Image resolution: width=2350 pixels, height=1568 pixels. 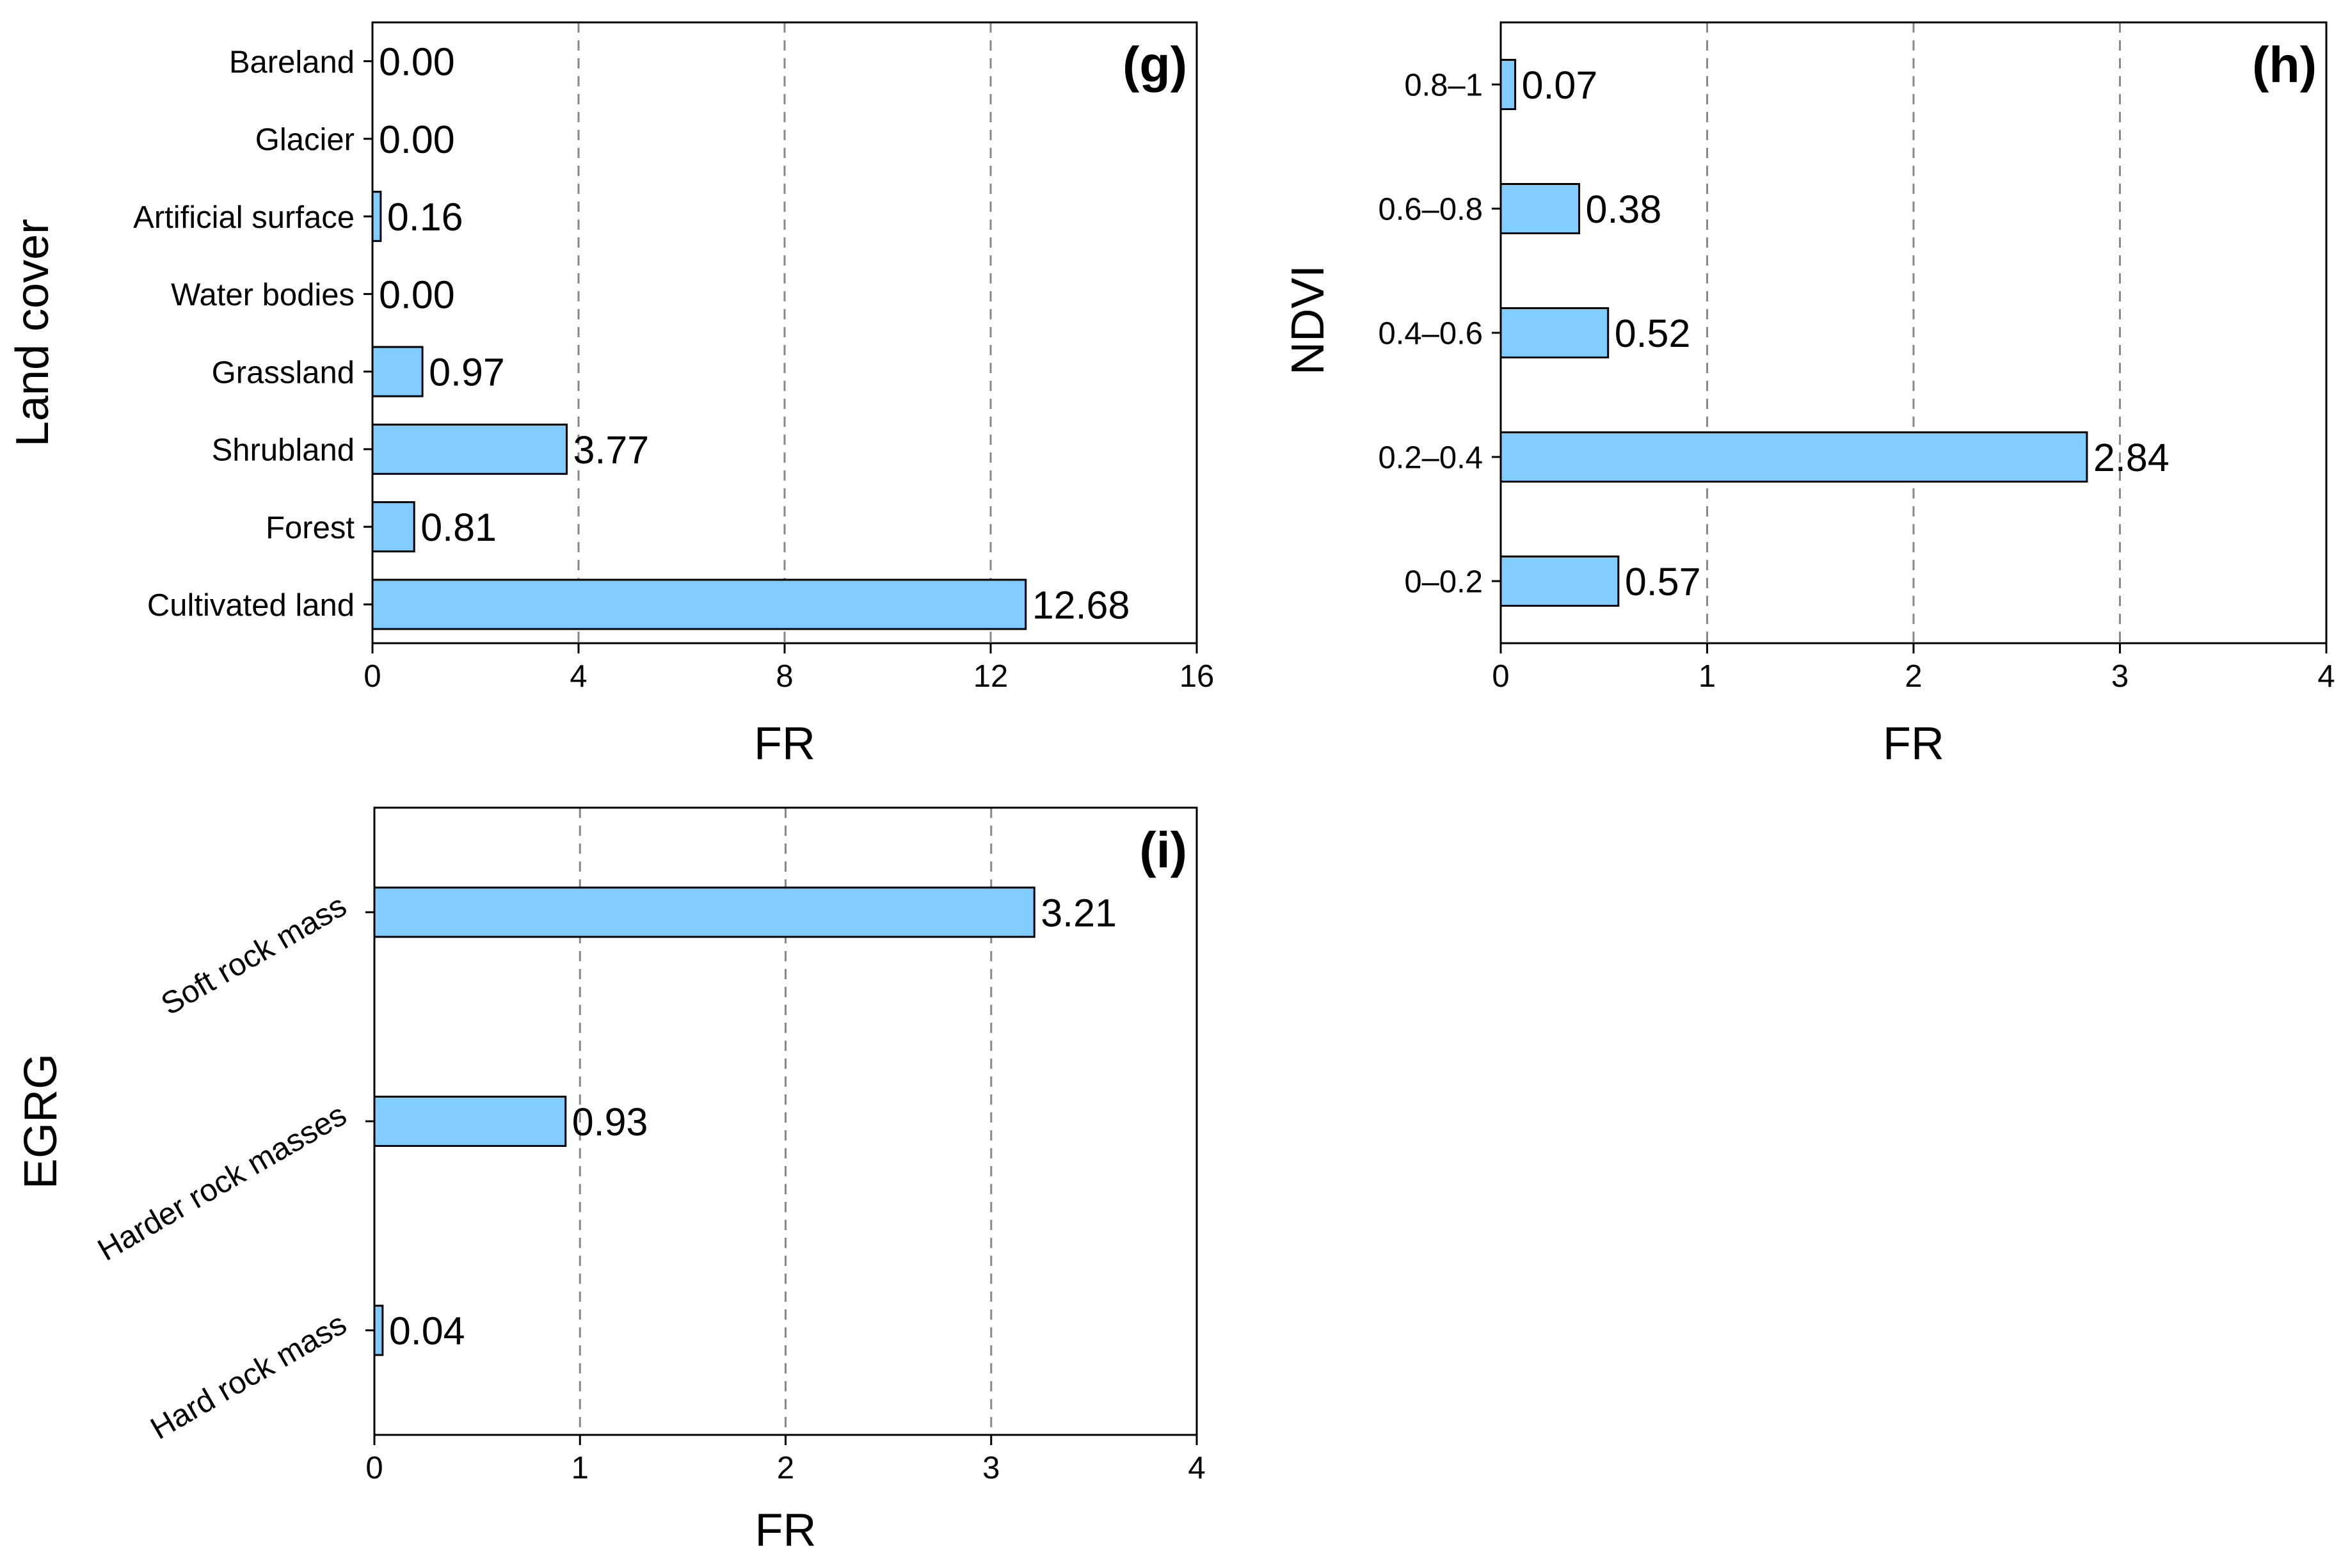 What do you see at coordinates (222, 1183) in the screenshot?
I see `y-tick-label: Harder rock masses` at bounding box center [222, 1183].